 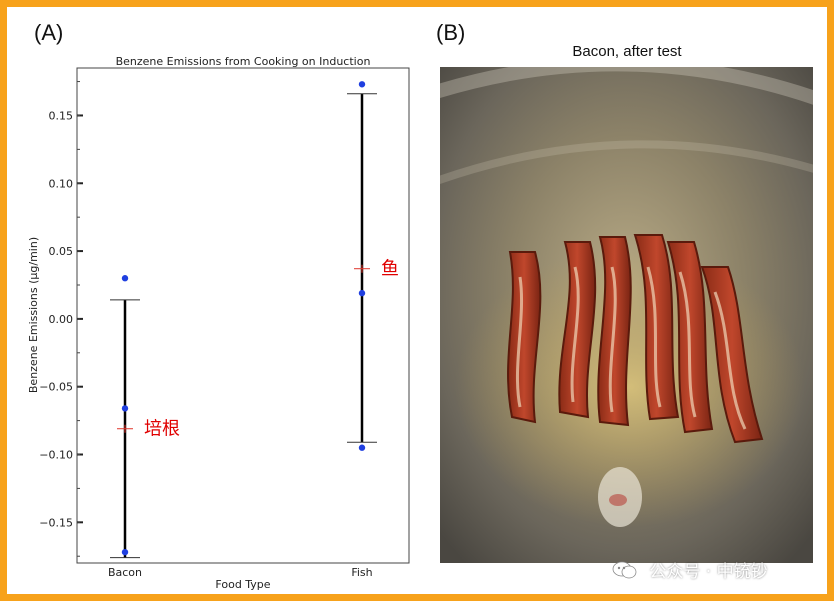 What do you see at coordinates (162, 429) in the screenshot?
I see `category-annotation: 培根` at bounding box center [162, 429].